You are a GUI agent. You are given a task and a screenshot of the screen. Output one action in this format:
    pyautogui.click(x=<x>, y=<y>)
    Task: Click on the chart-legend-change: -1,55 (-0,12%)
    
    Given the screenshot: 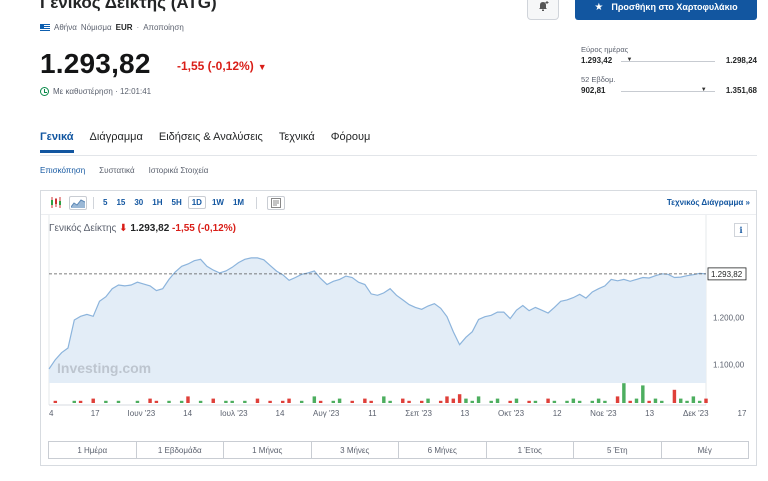 What is the action you would take?
    pyautogui.click(x=204, y=228)
    